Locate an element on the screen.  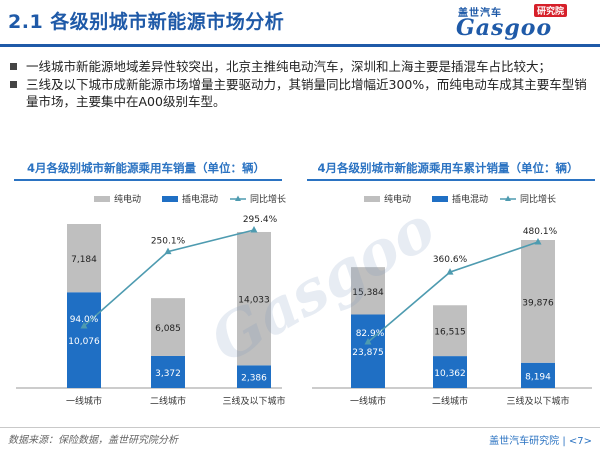
data-label-bev: 15,384 is located at coordinates (368, 293).